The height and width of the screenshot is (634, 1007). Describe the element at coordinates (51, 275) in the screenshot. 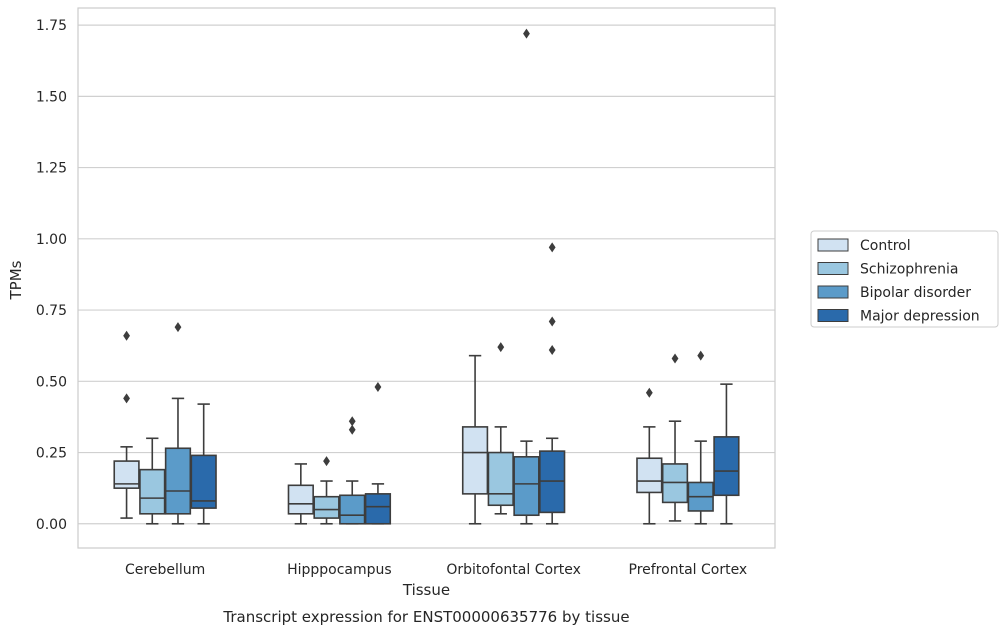

I see `y-tick-labels: 0.00 0.25 0.50 0.75 1.00 1.25 1.50 1.75` at that location.